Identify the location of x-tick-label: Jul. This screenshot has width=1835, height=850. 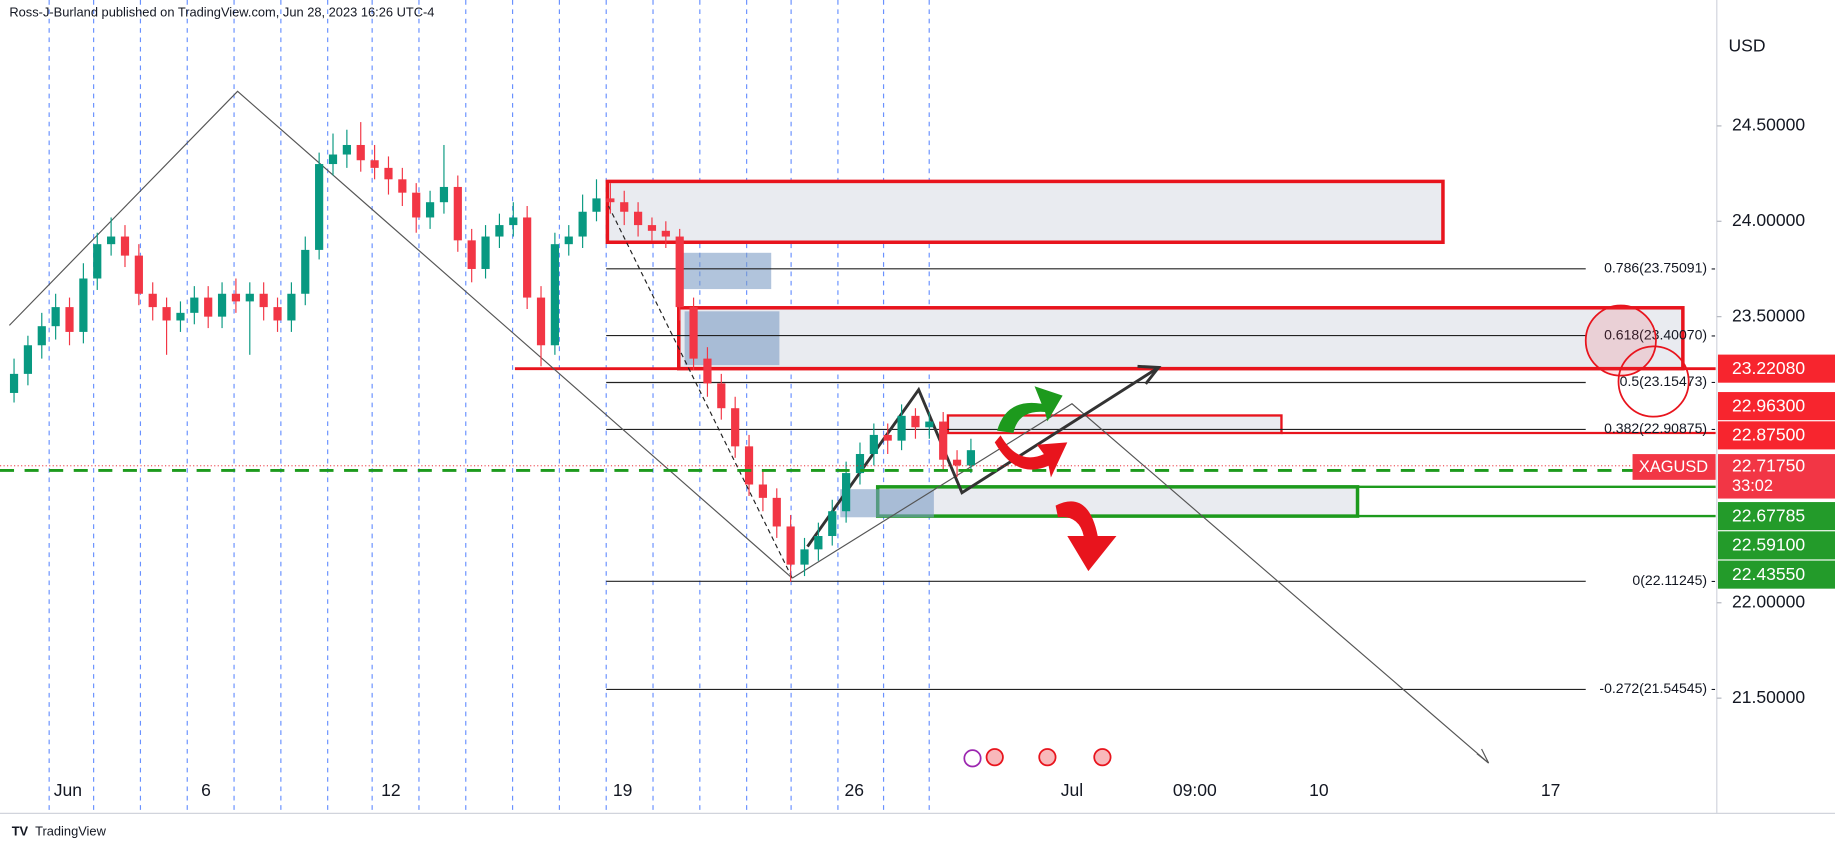
(1072, 790).